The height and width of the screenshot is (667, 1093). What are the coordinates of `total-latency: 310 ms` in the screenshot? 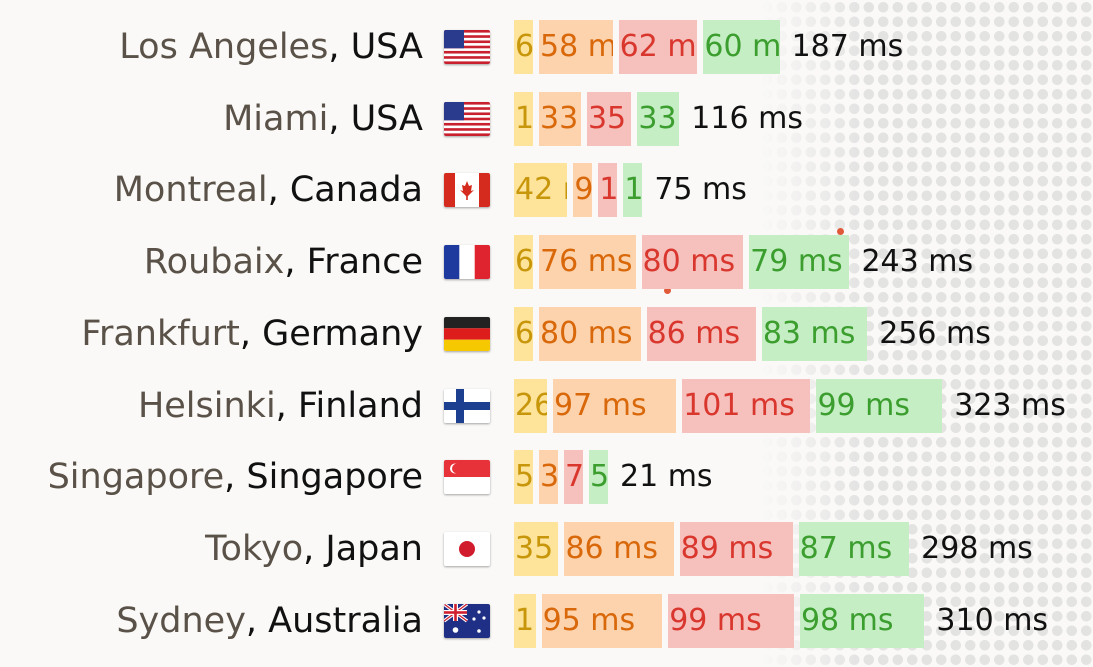 It's located at (992, 620).